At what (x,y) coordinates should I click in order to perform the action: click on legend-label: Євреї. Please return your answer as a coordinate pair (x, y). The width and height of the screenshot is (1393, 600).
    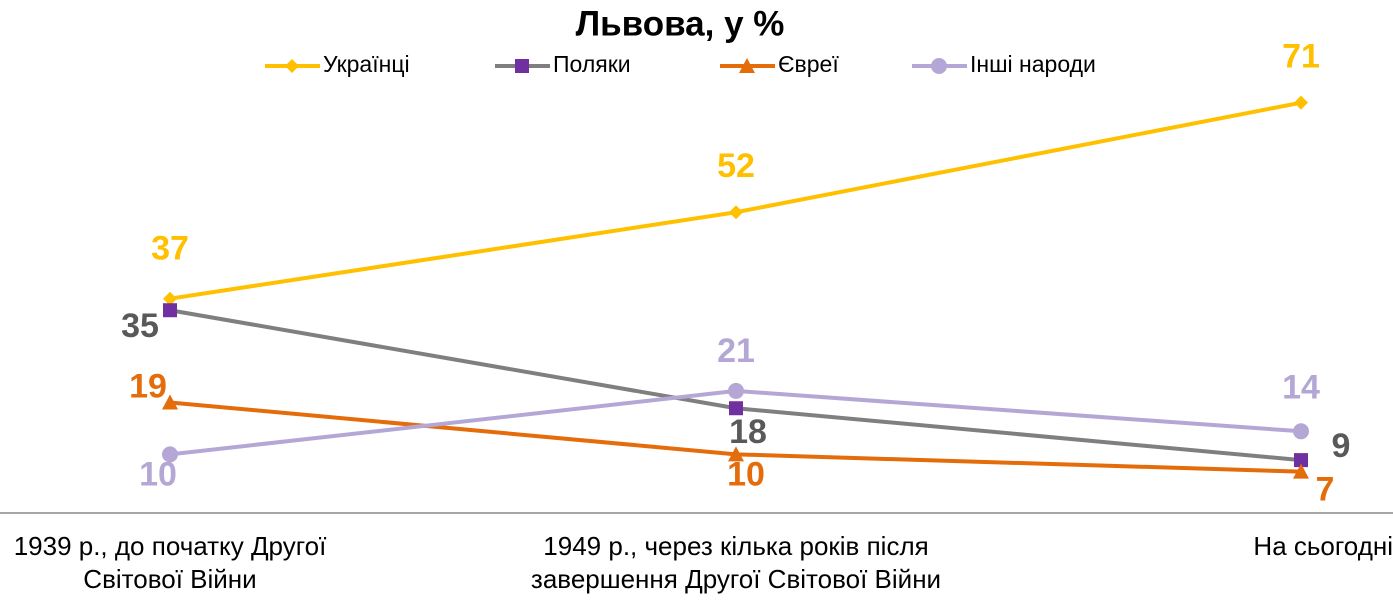
    Looking at the image, I should click on (808, 64).